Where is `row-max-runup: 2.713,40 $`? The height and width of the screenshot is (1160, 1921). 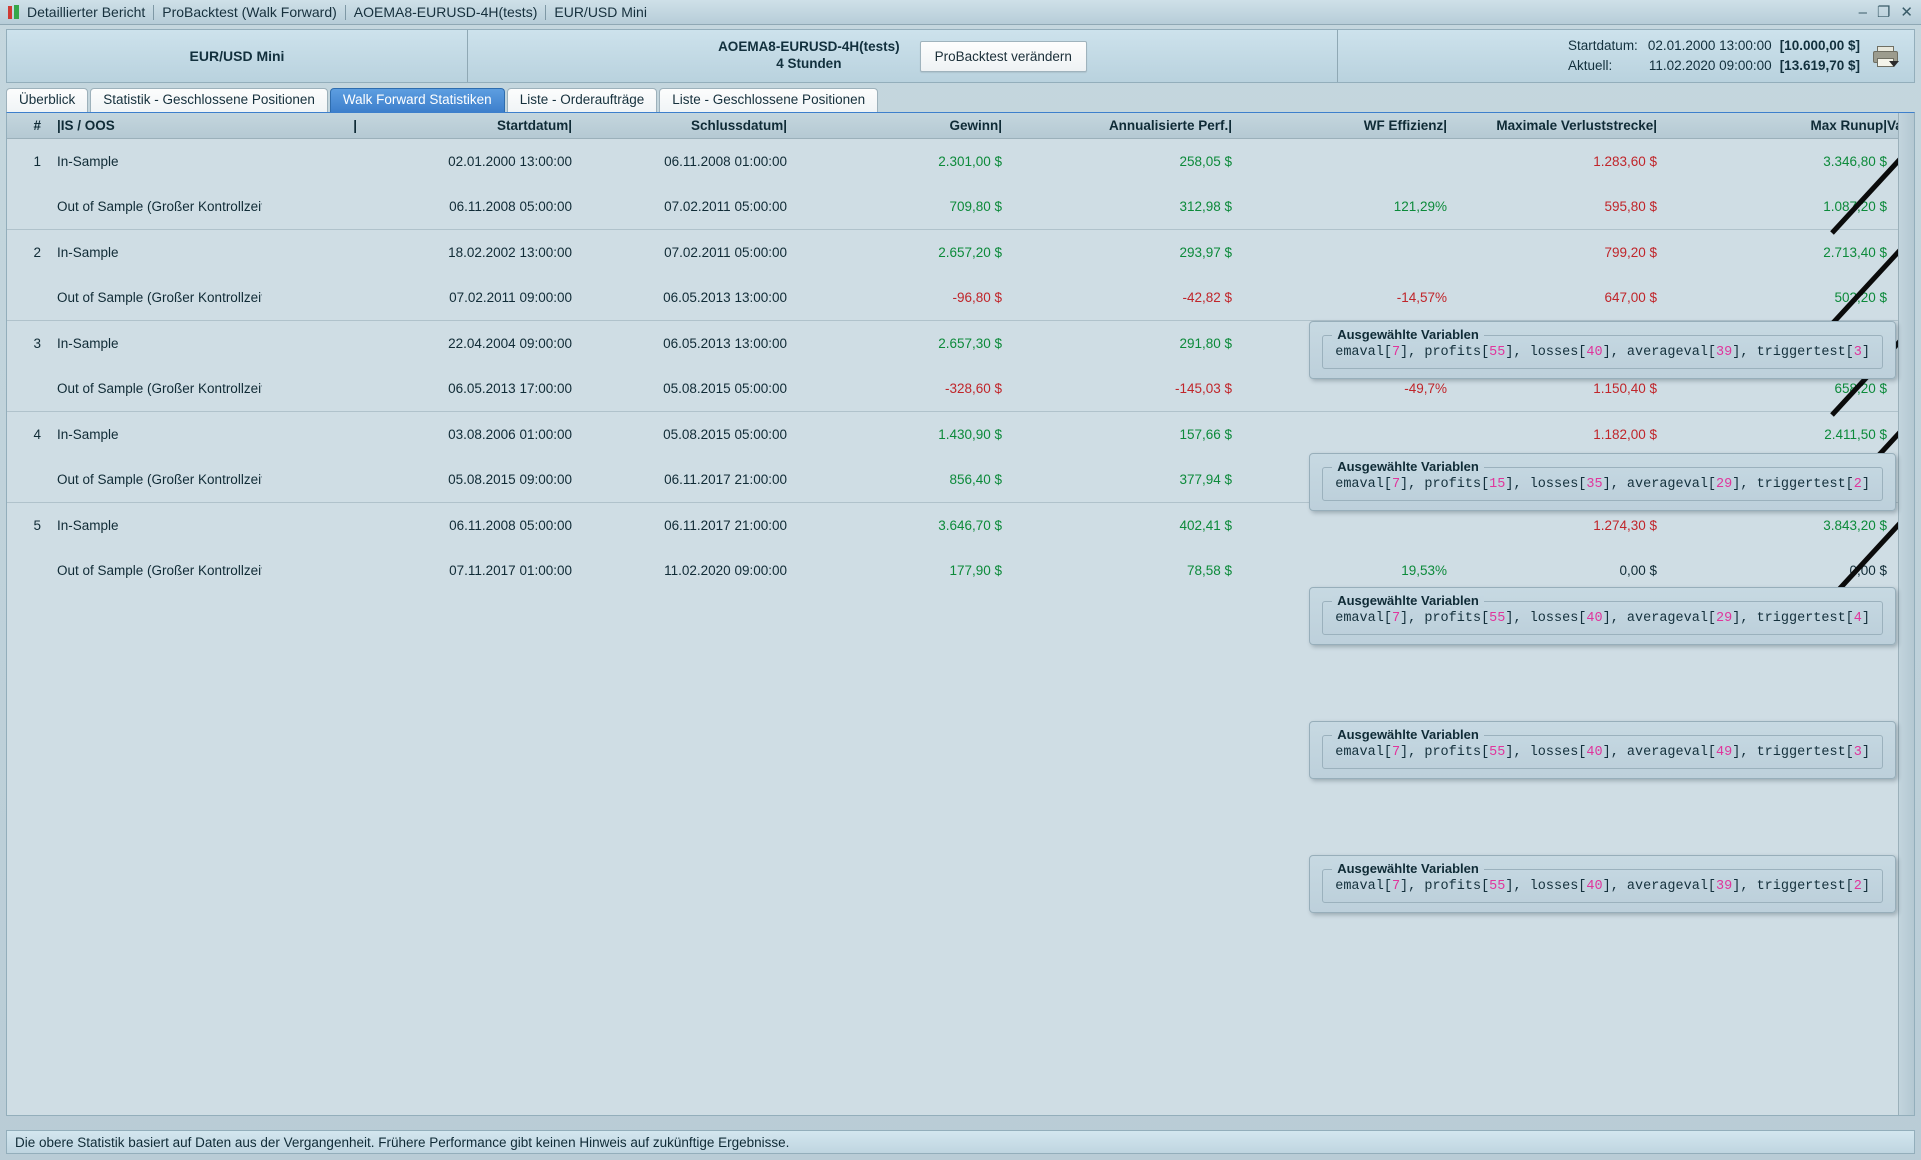
row-max-runup: 2.713,40 $ is located at coordinates (1855, 252).